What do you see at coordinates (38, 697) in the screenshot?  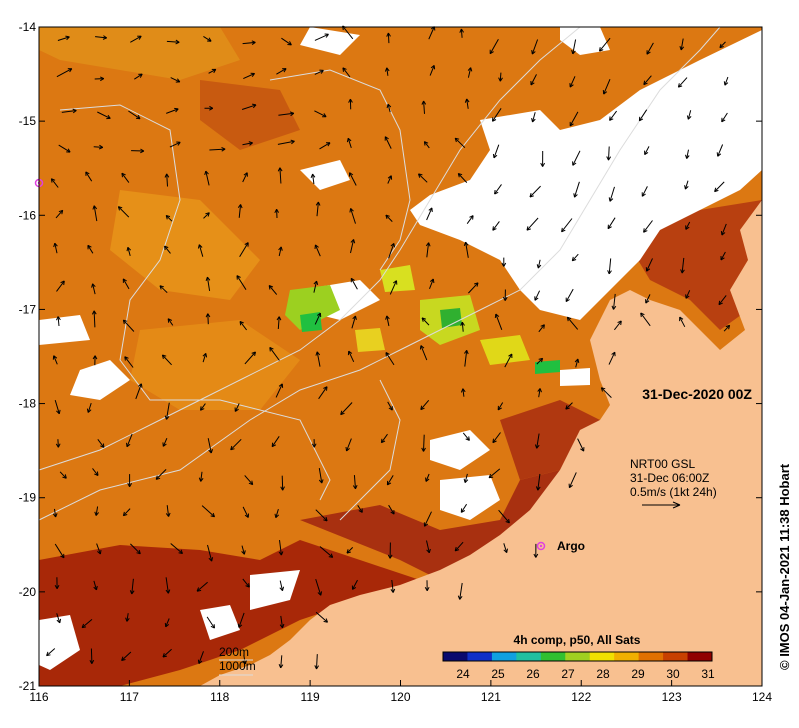 I see `x-tick-label: 116` at bounding box center [38, 697].